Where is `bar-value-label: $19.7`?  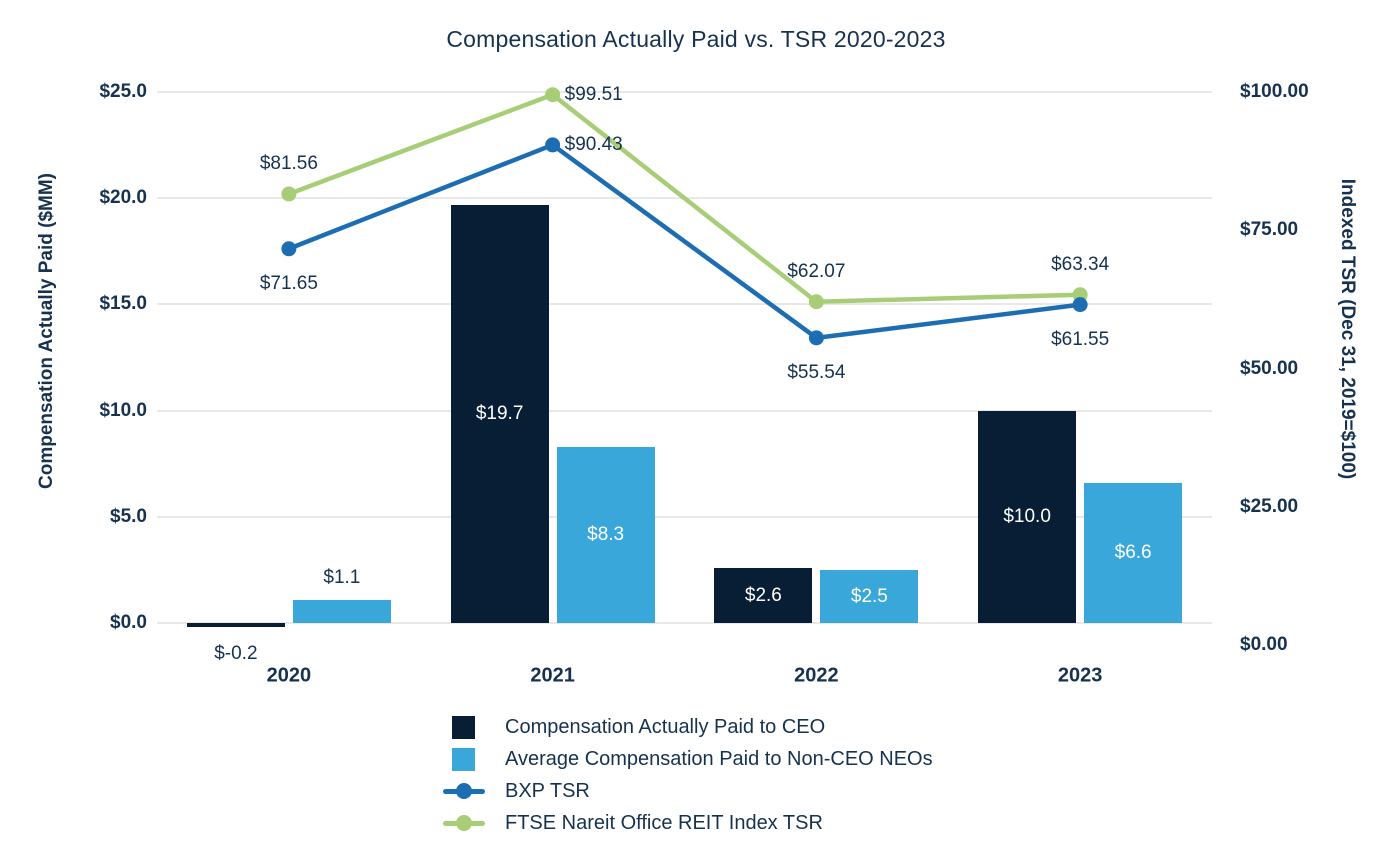
bar-value-label: $19.7 is located at coordinates (499, 413).